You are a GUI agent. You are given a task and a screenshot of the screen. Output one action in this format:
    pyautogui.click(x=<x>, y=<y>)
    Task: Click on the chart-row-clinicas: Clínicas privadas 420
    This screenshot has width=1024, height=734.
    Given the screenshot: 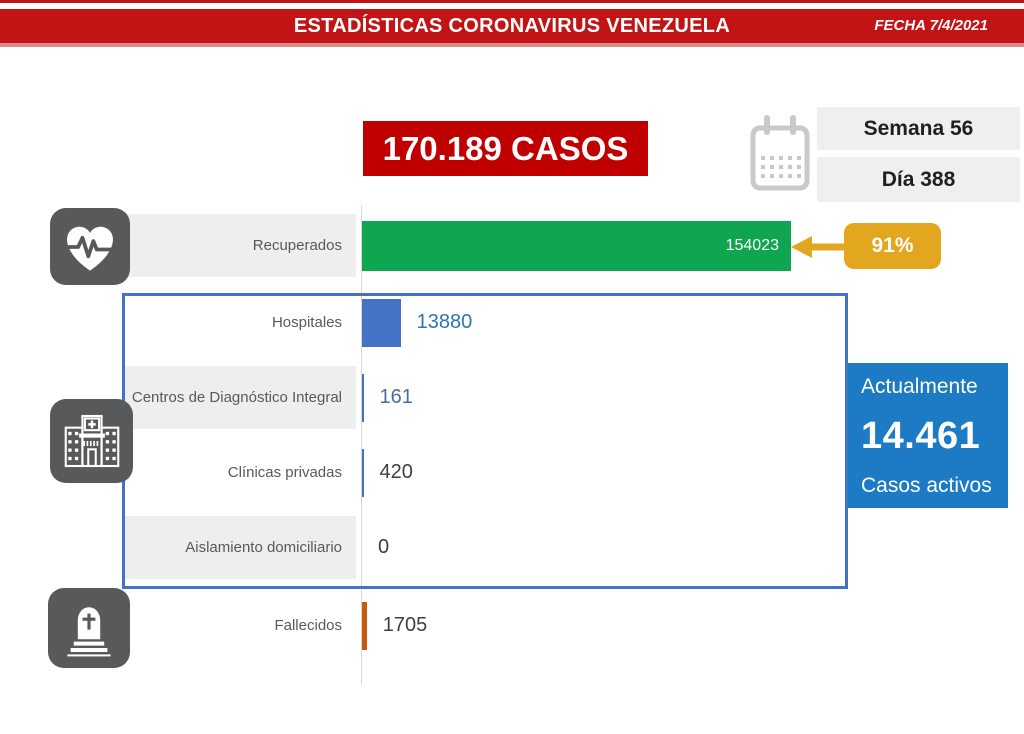 What is the action you would take?
    pyautogui.click(x=485, y=472)
    